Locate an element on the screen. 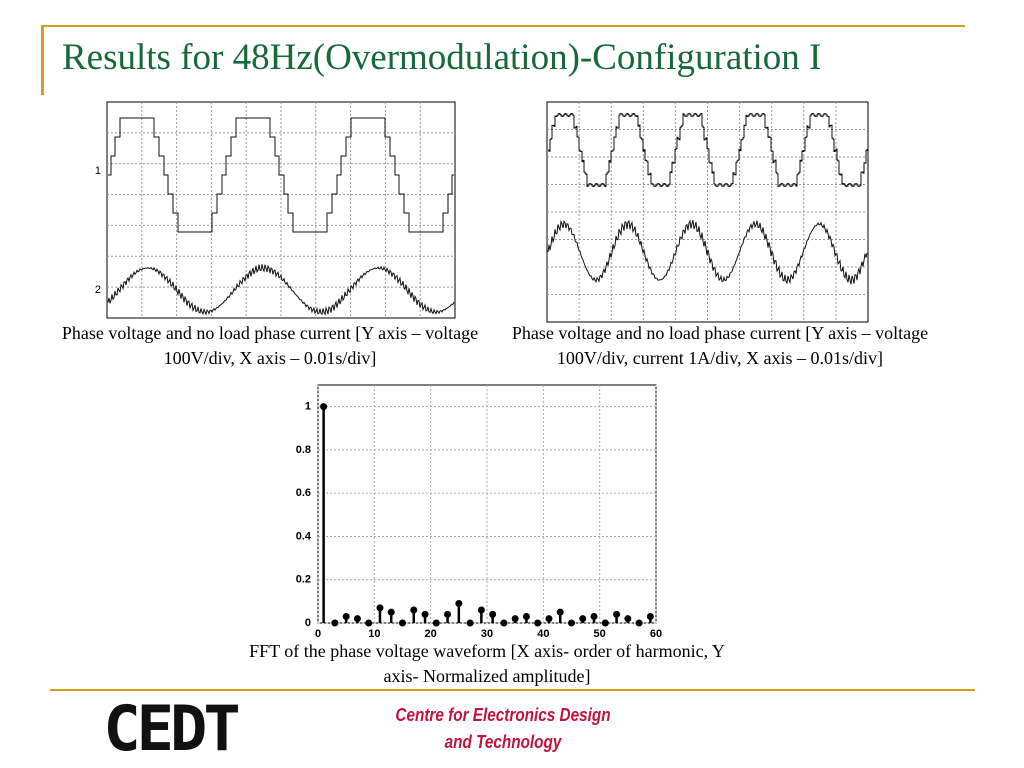 The image size is (1024, 768). x-tick-label: 10 is located at coordinates (374, 634).